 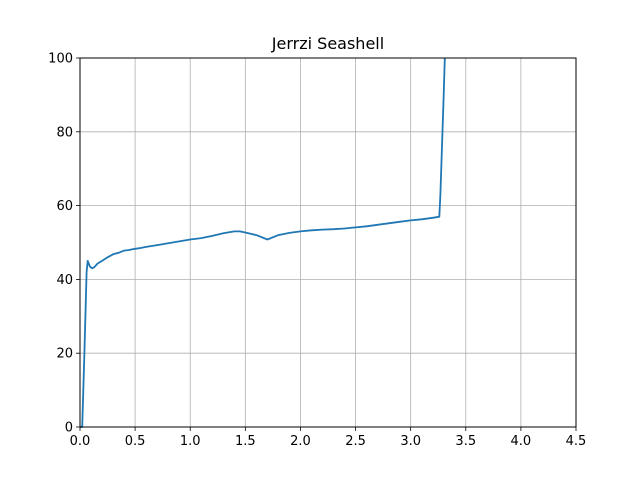 I want to click on x-tick-label: 4.5, so click(x=576, y=441).